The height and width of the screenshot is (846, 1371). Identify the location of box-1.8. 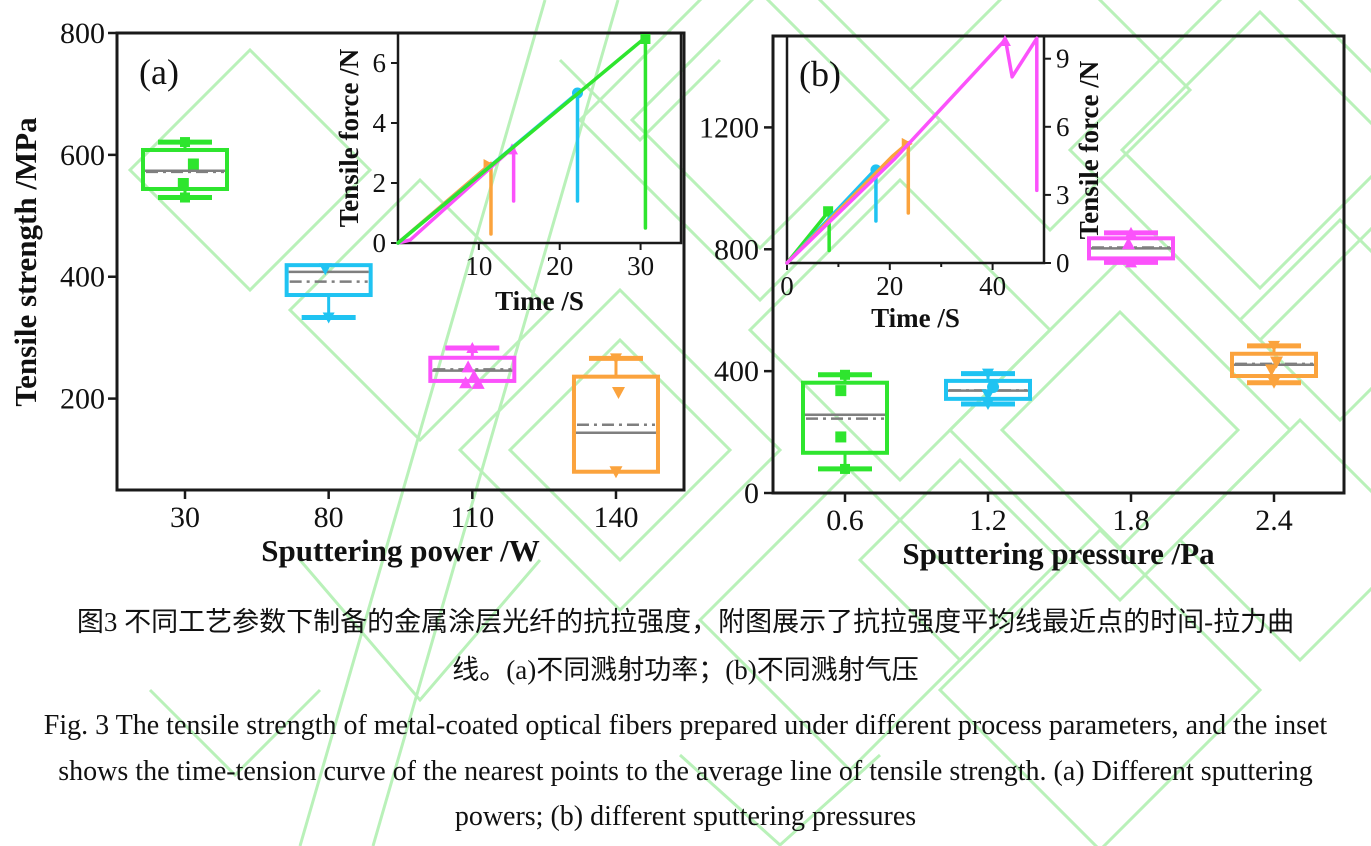
(1131, 247).